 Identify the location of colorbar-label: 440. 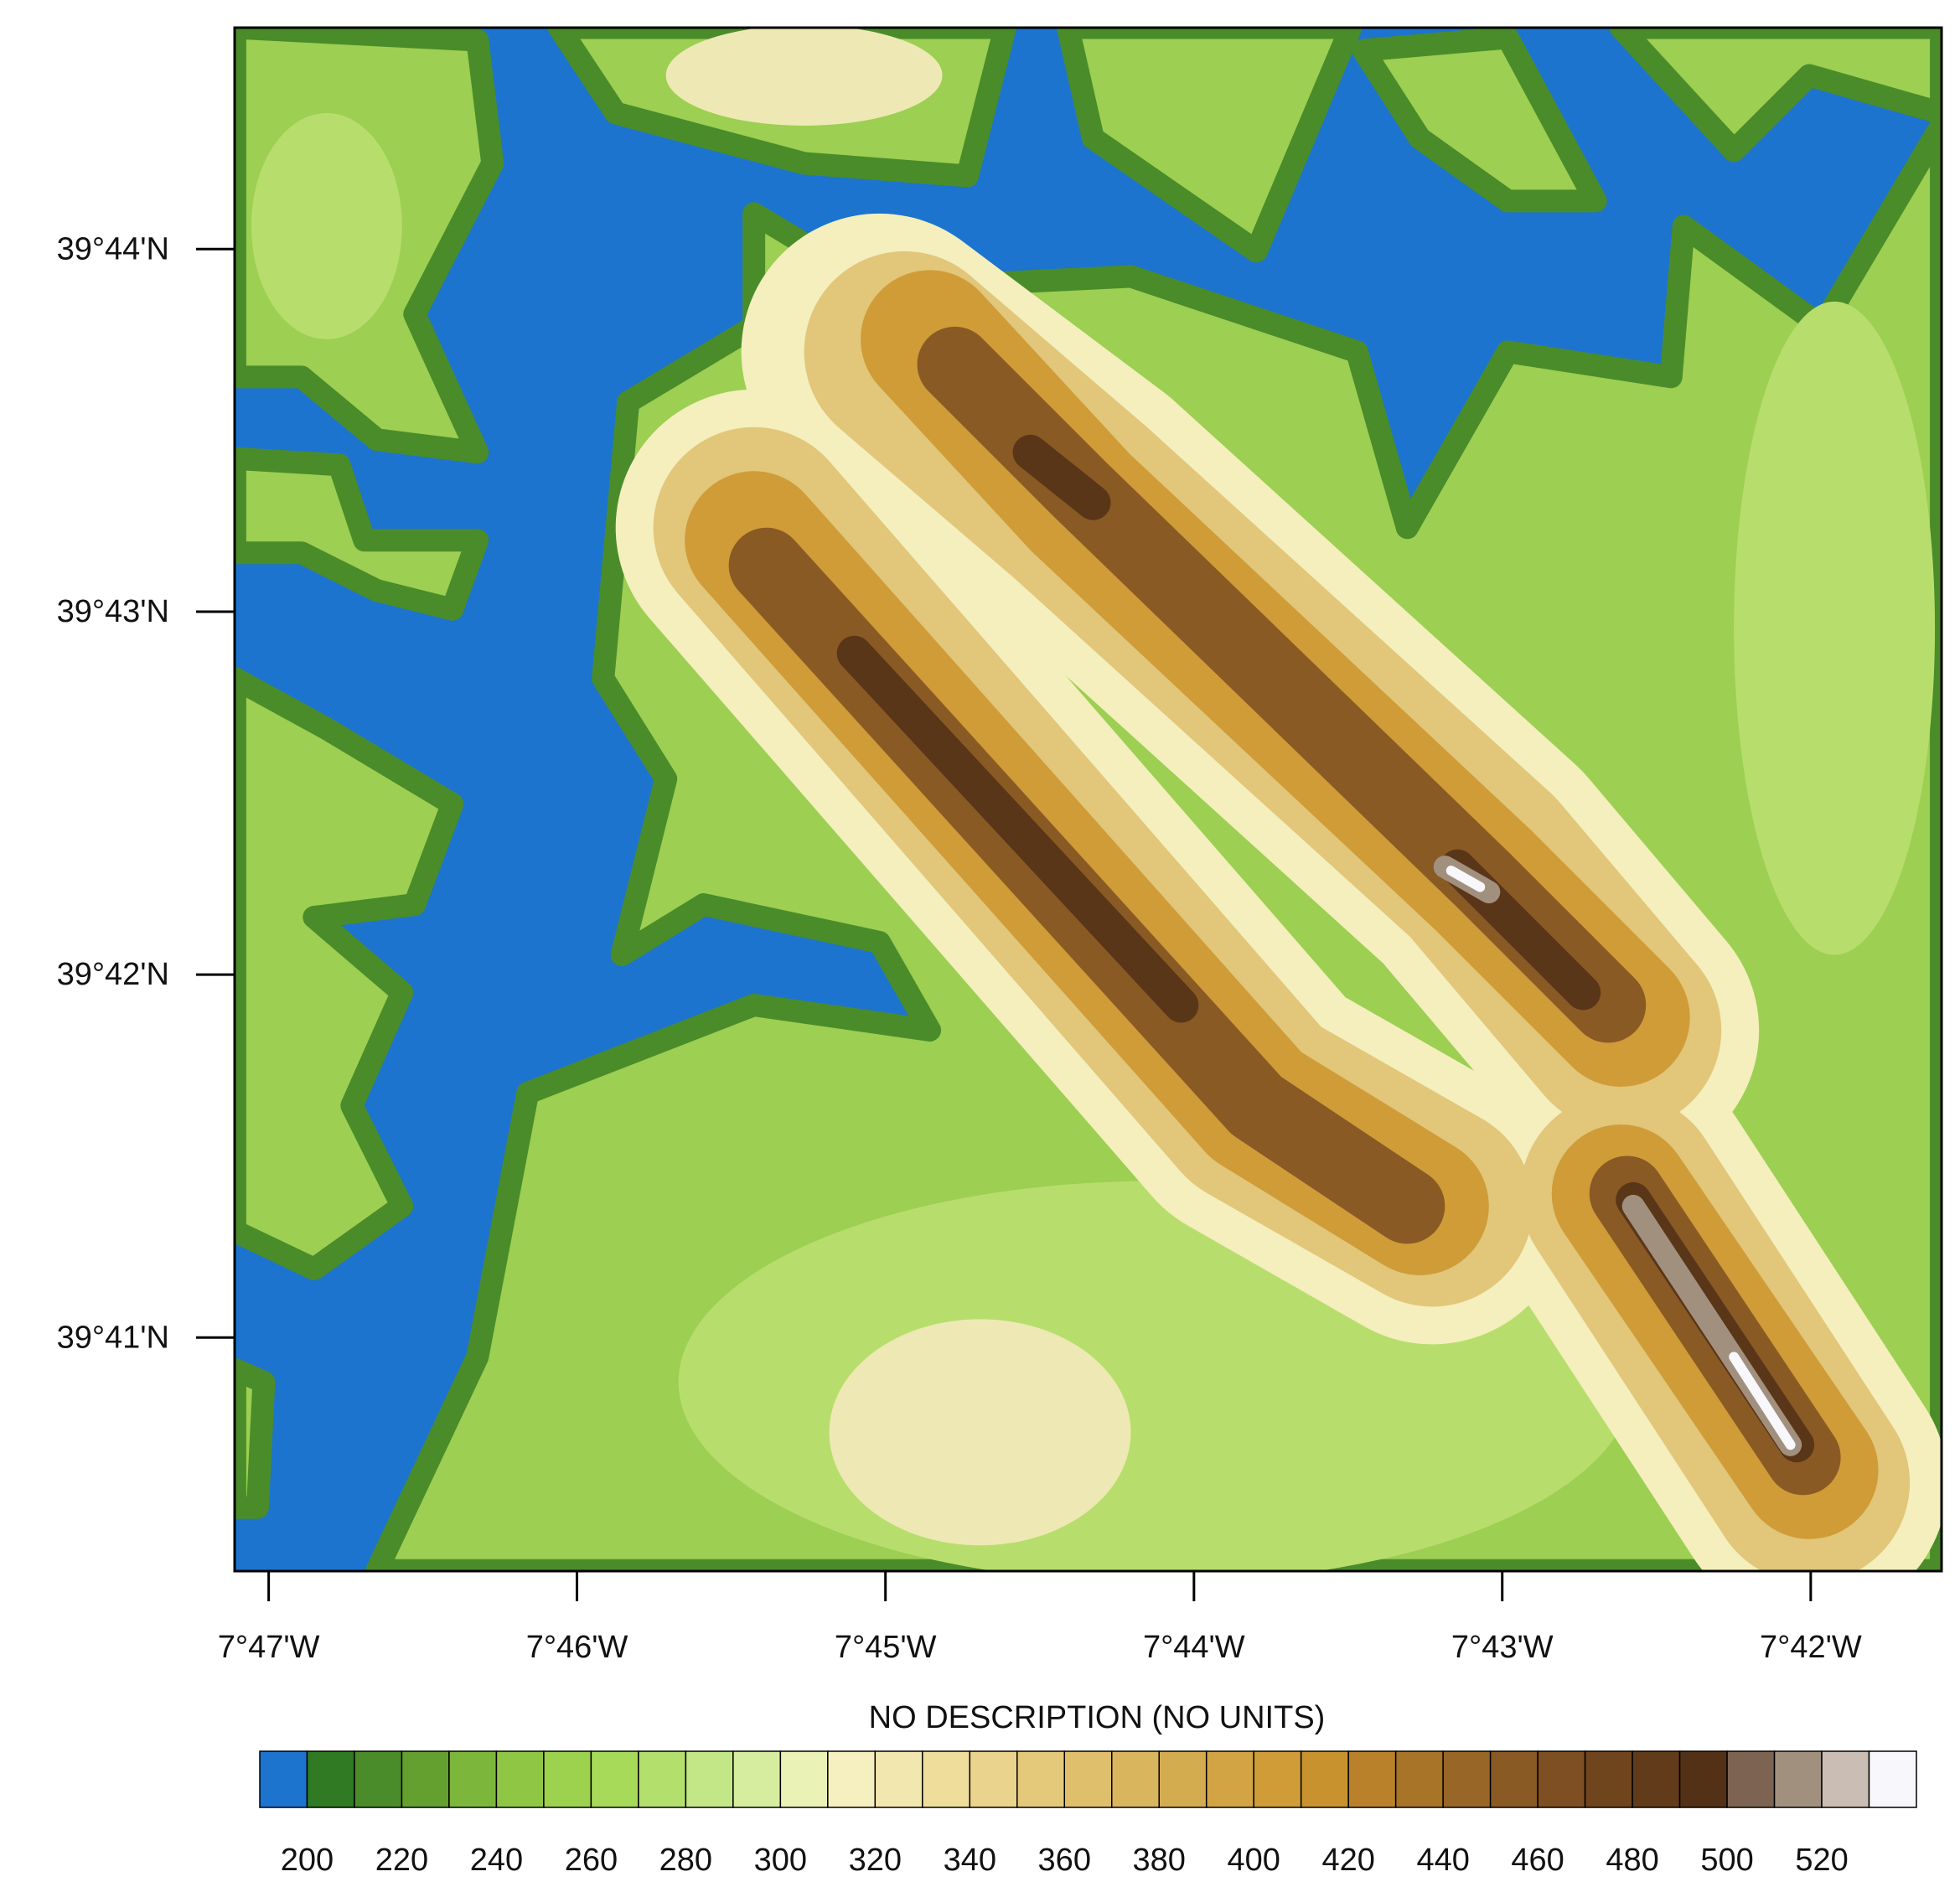
(1443, 1861).